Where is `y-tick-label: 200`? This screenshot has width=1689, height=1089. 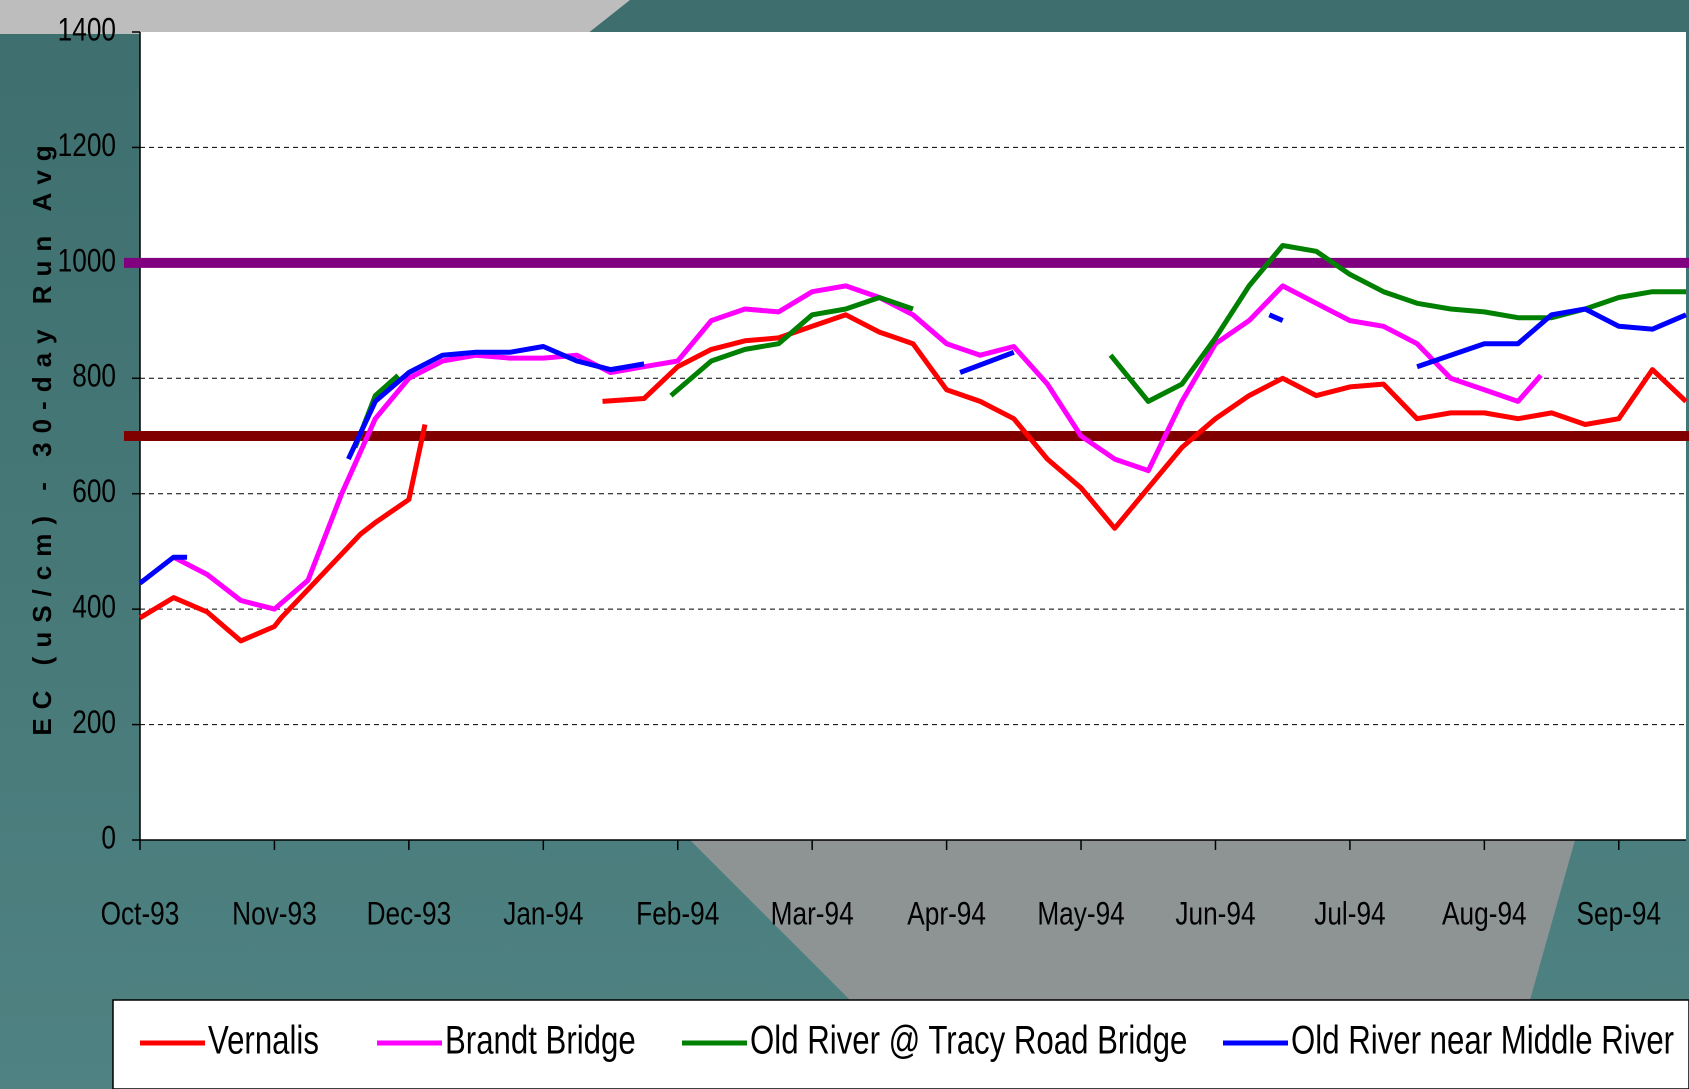 y-tick-label: 200 is located at coordinates (94, 723).